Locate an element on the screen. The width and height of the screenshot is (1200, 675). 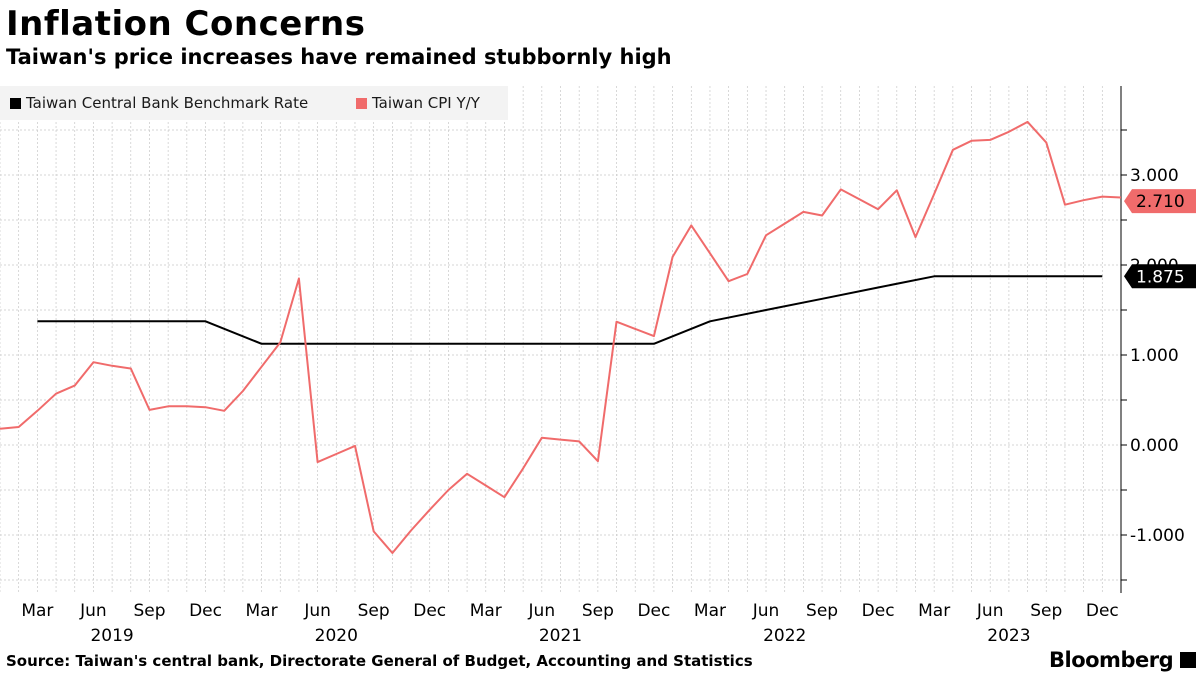
bloomberg-chart-icon is located at coordinates (1188, 660).